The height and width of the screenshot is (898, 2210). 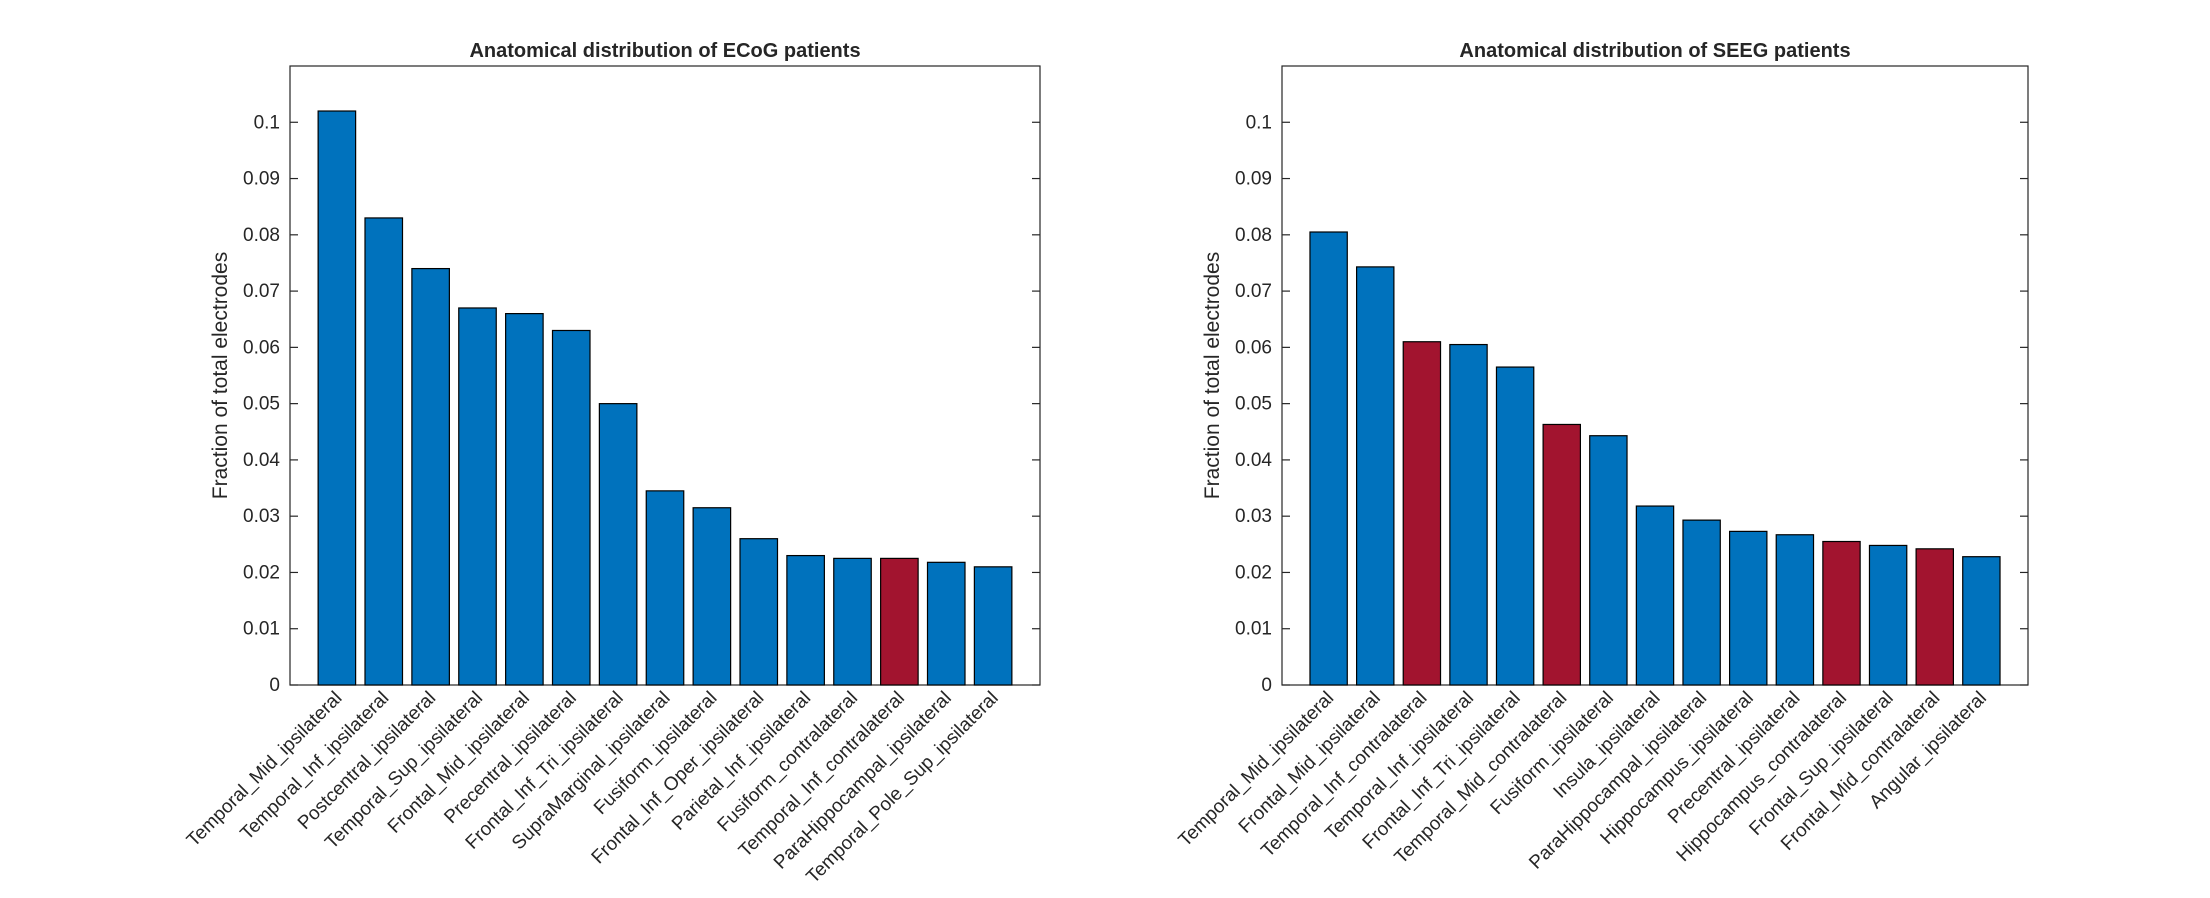 I want to click on ecog-y-tick-label: 0.06, so click(x=261, y=347).